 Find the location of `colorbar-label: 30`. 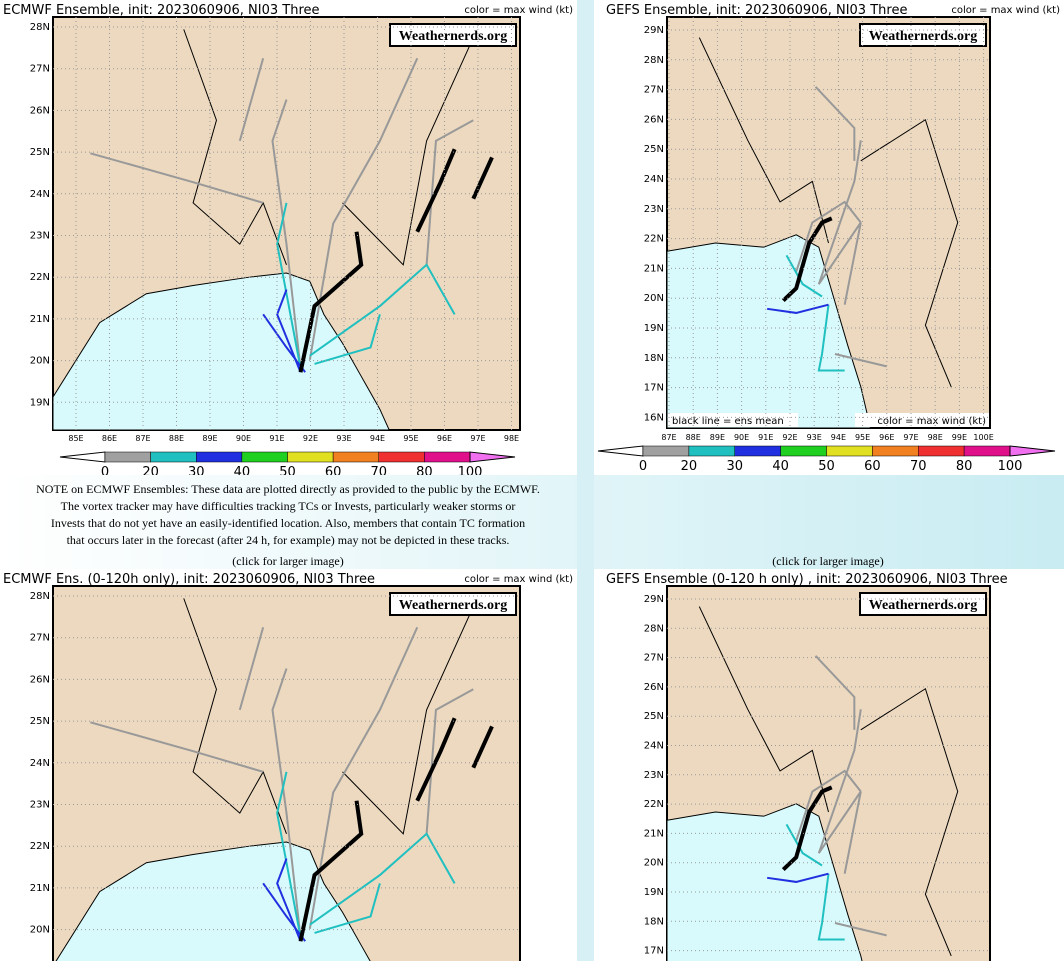

colorbar-label: 30 is located at coordinates (196, 472).